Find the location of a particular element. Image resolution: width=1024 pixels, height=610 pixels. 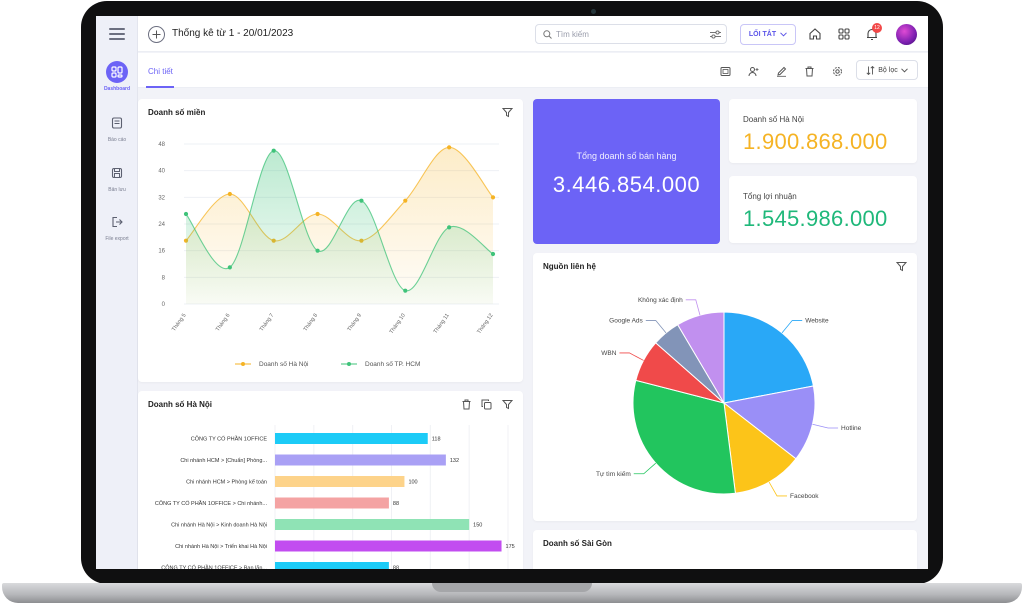

sidebar-item-report: Báo cáo is located at coordinates (117, 127).